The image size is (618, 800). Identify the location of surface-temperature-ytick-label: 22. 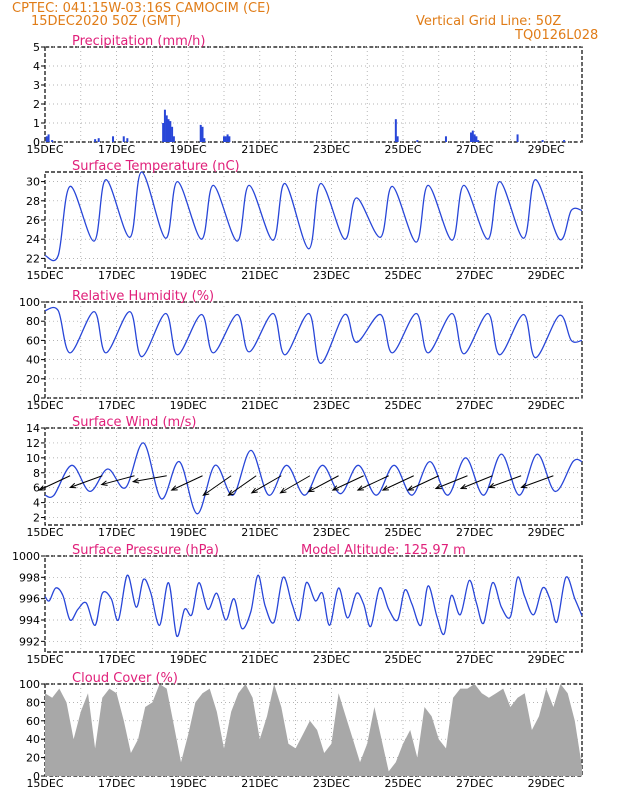
(33, 258).